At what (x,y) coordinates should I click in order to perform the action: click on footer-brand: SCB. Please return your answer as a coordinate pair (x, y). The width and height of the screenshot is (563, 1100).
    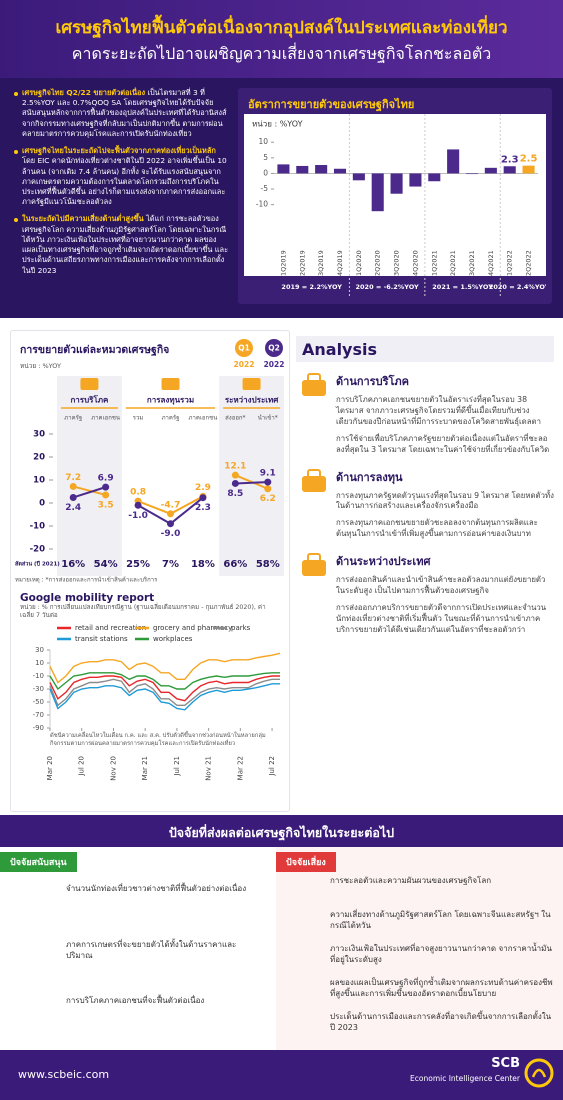
    Looking at the image, I should click on (505, 1063).